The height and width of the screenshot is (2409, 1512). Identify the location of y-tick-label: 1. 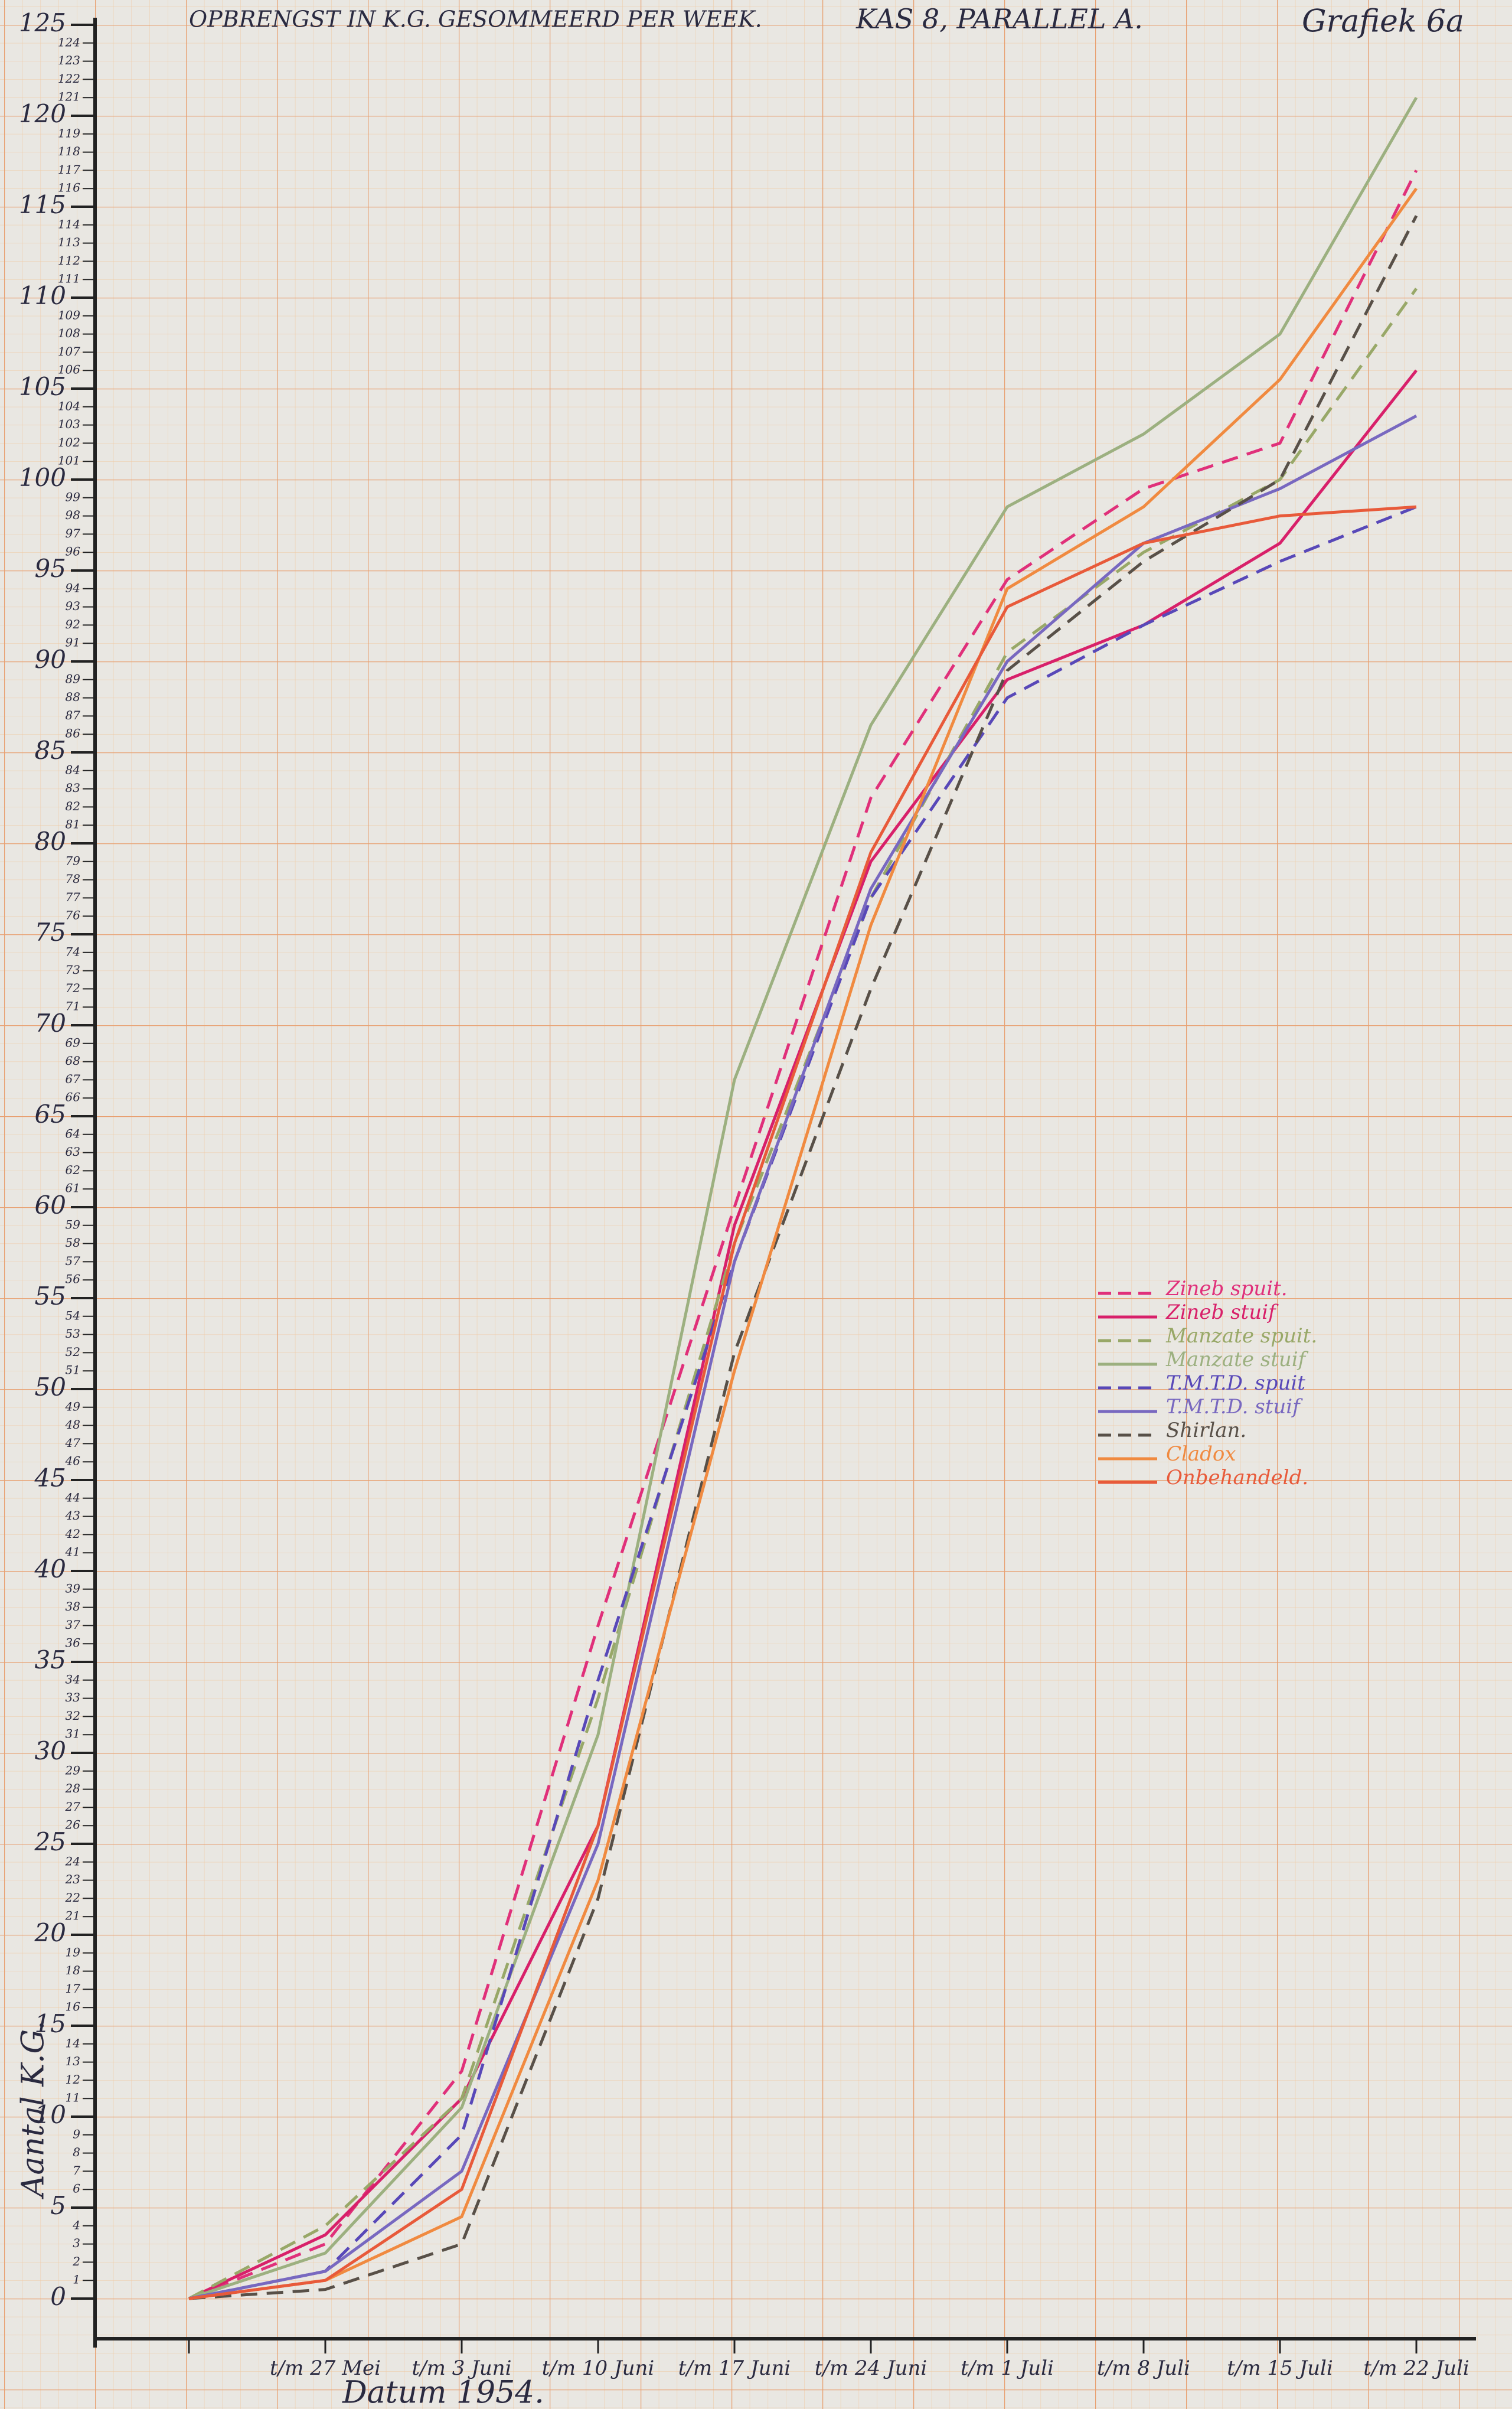
(76, 2280).